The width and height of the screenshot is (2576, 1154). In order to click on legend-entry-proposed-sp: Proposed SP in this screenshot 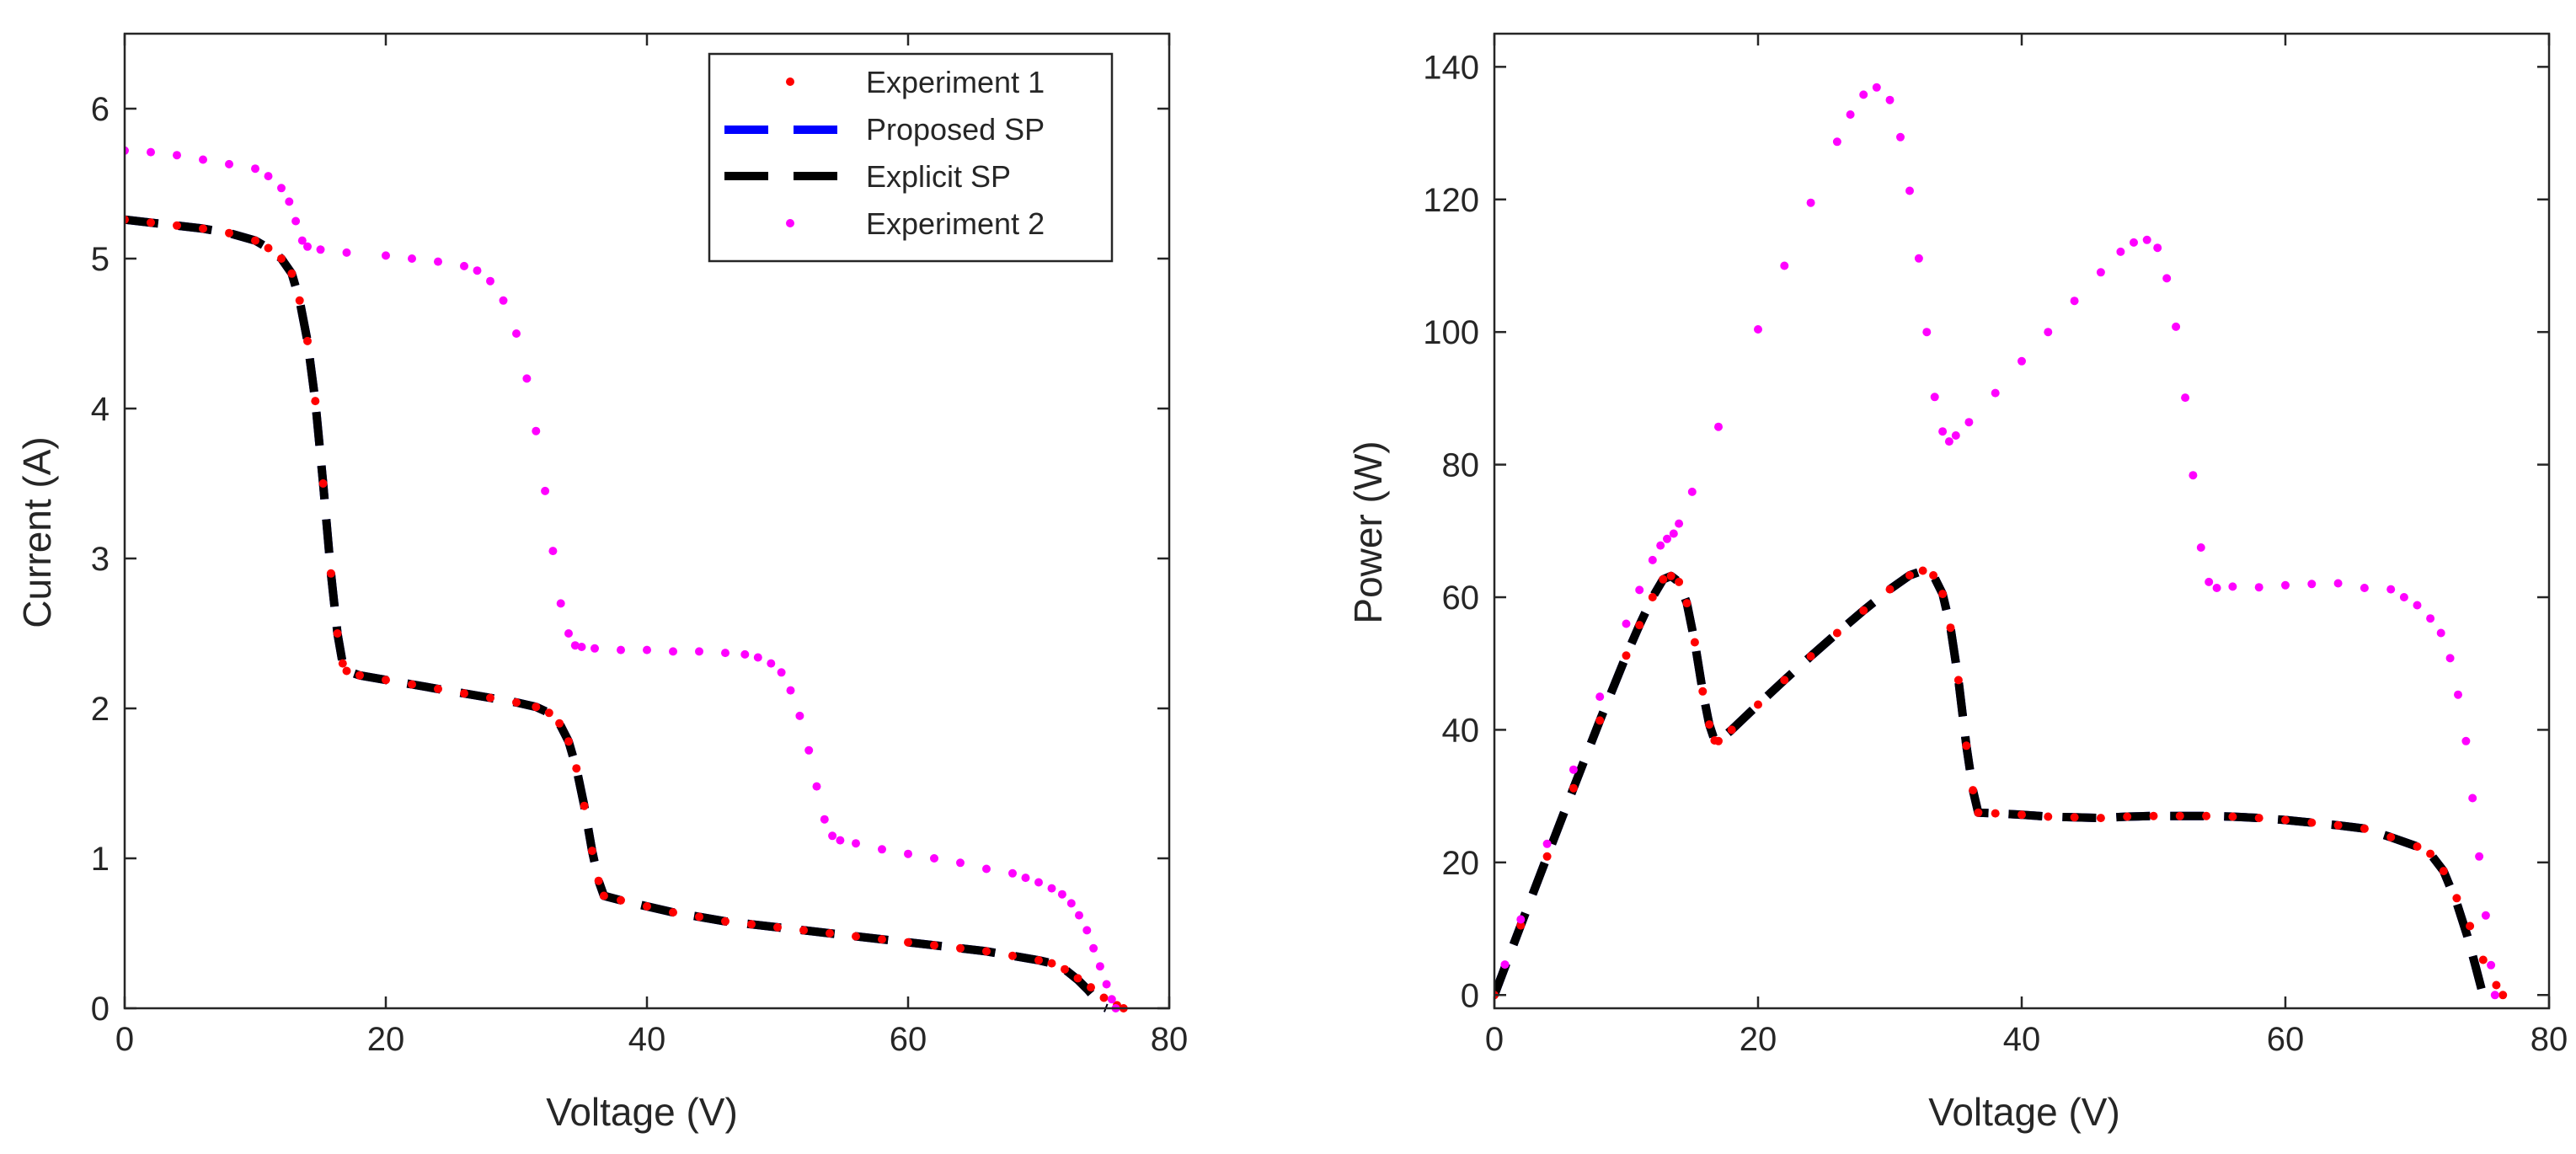, I will do `click(884, 129)`.